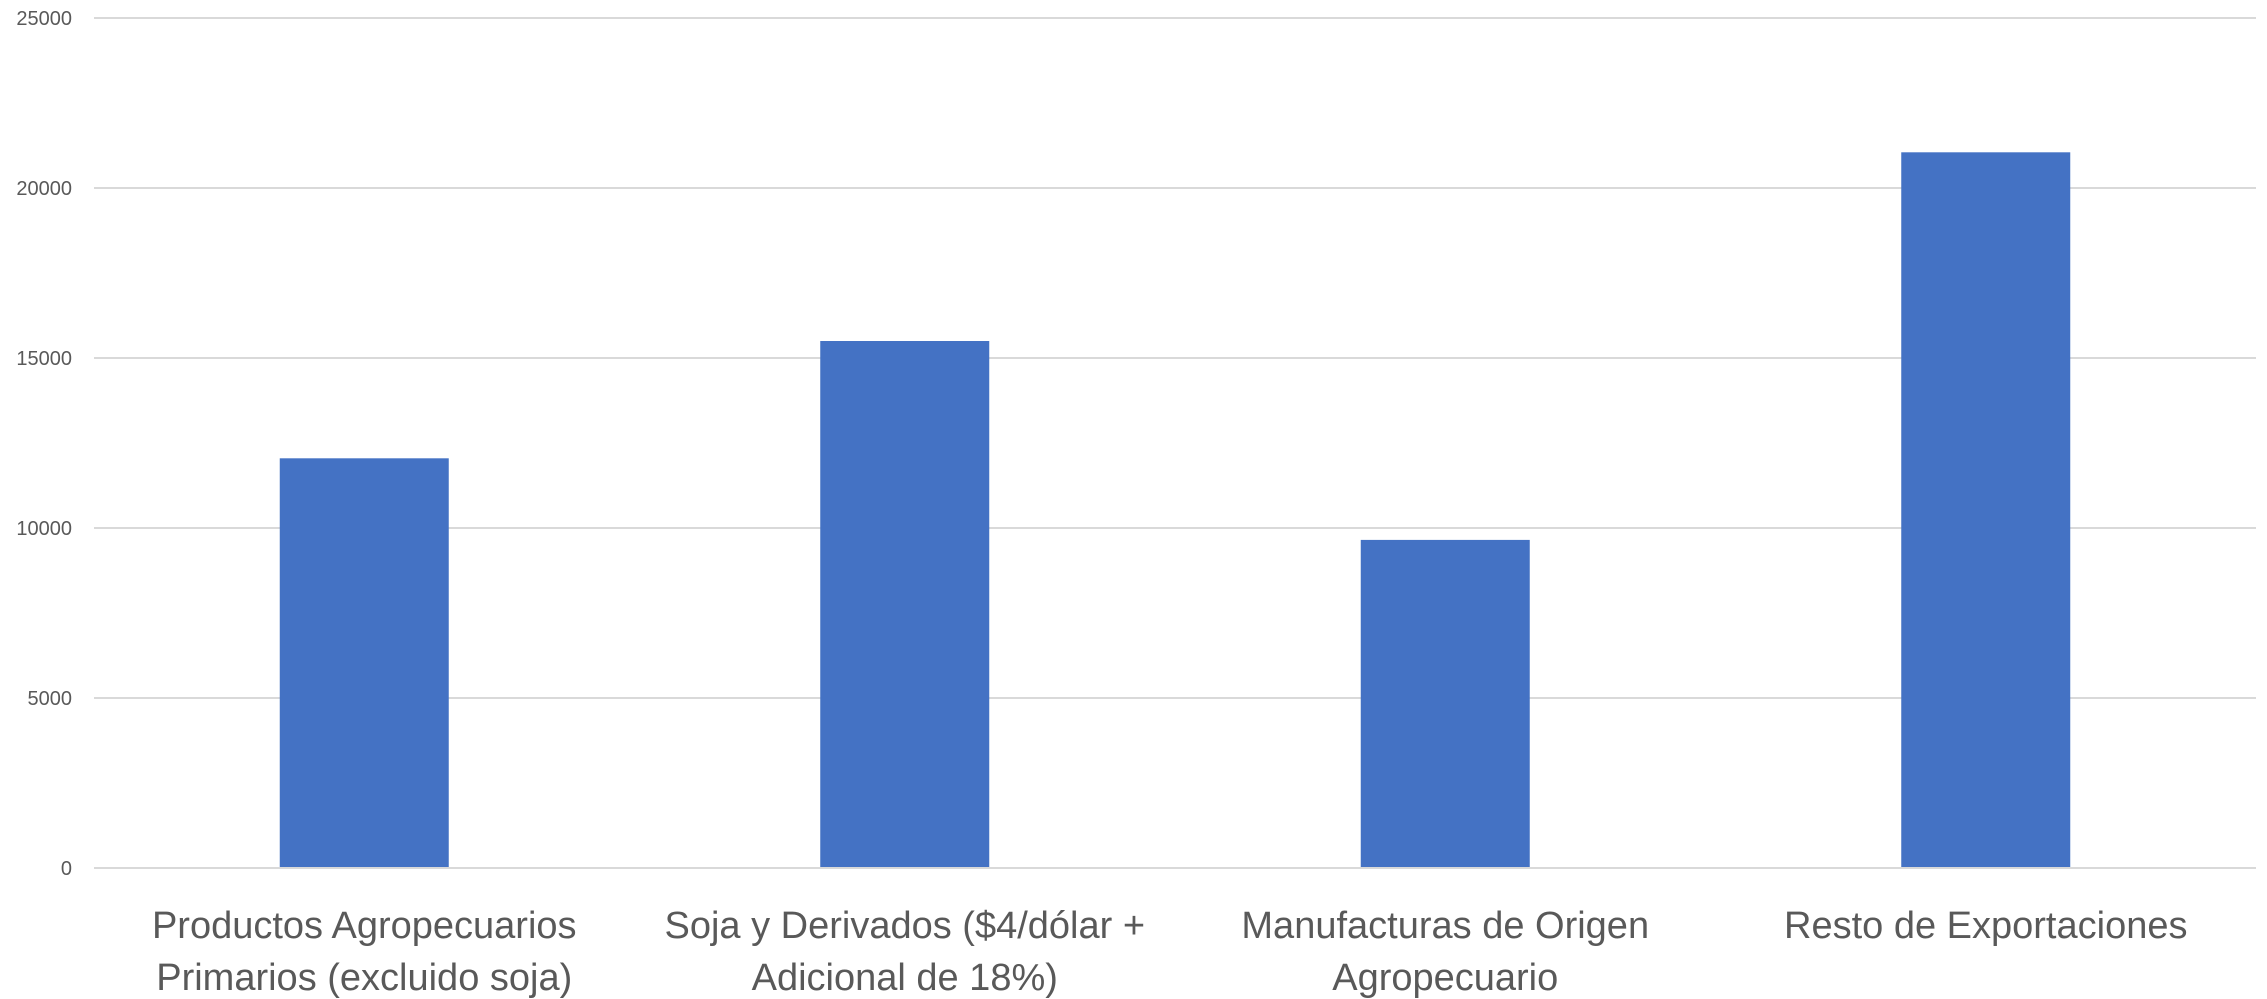  What do you see at coordinates (44, 444) in the screenshot?
I see `y-axis-tick-labels: 0 5000 10000 15000 20000 25000` at bounding box center [44, 444].